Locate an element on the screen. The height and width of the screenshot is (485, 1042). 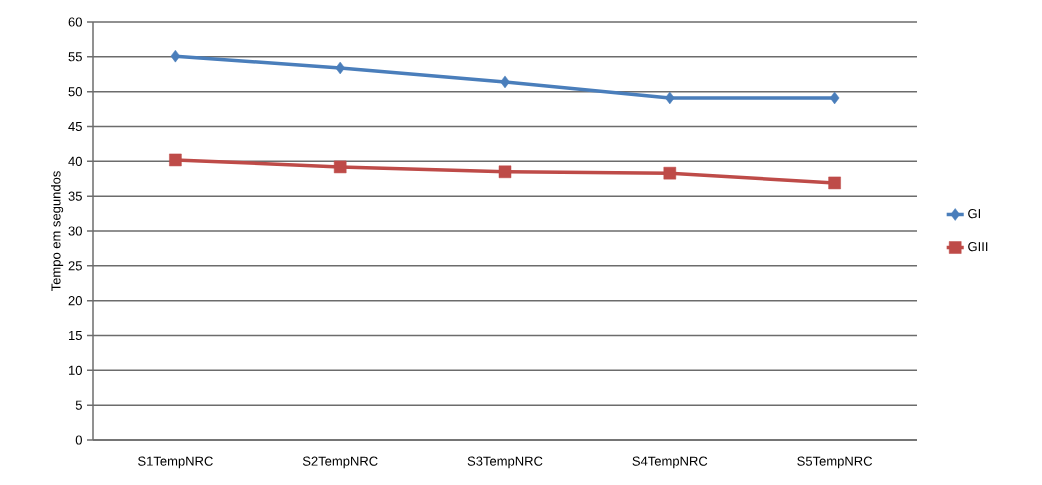
y-tick-label: 50 is located at coordinates (75, 92).